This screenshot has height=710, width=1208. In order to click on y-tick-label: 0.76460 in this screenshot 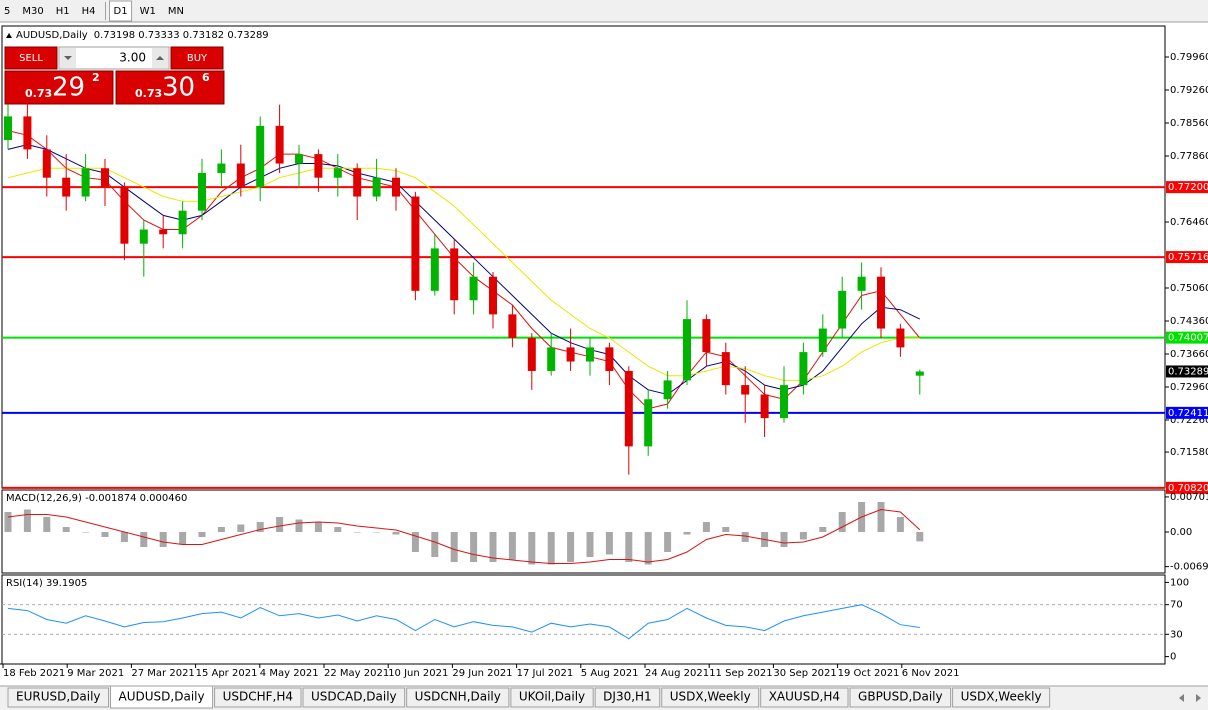, I will do `click(1189, 222)`.